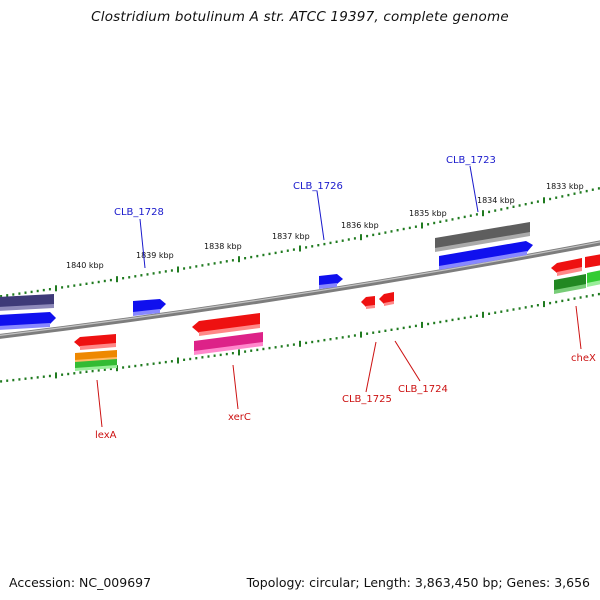 The height and width of the screenshot is (600, 600). What do you see at coordinates (482, 237) in the screenshot?
I see `gene-clb-1723-gray` at bounding box center [482, 237].